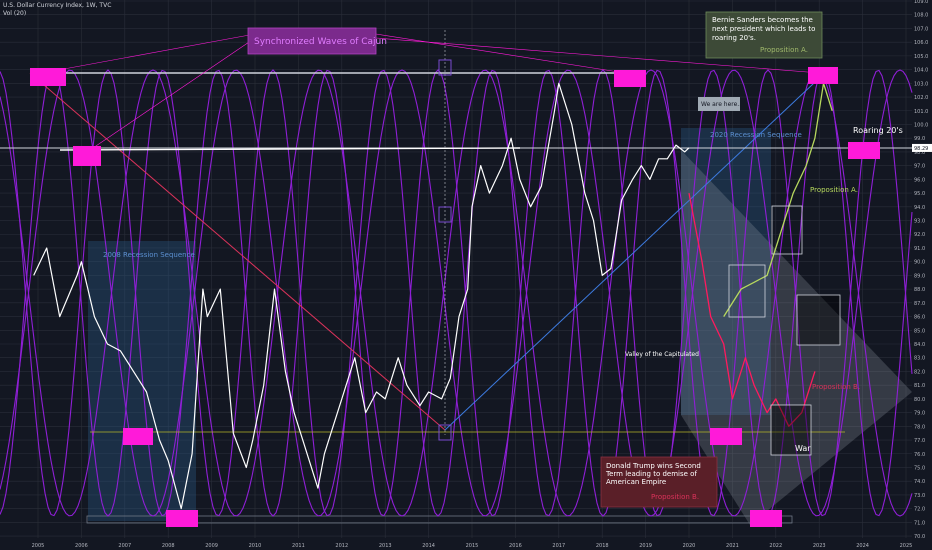  I want to click on x-tick-label: 2014, so click(428, 546).